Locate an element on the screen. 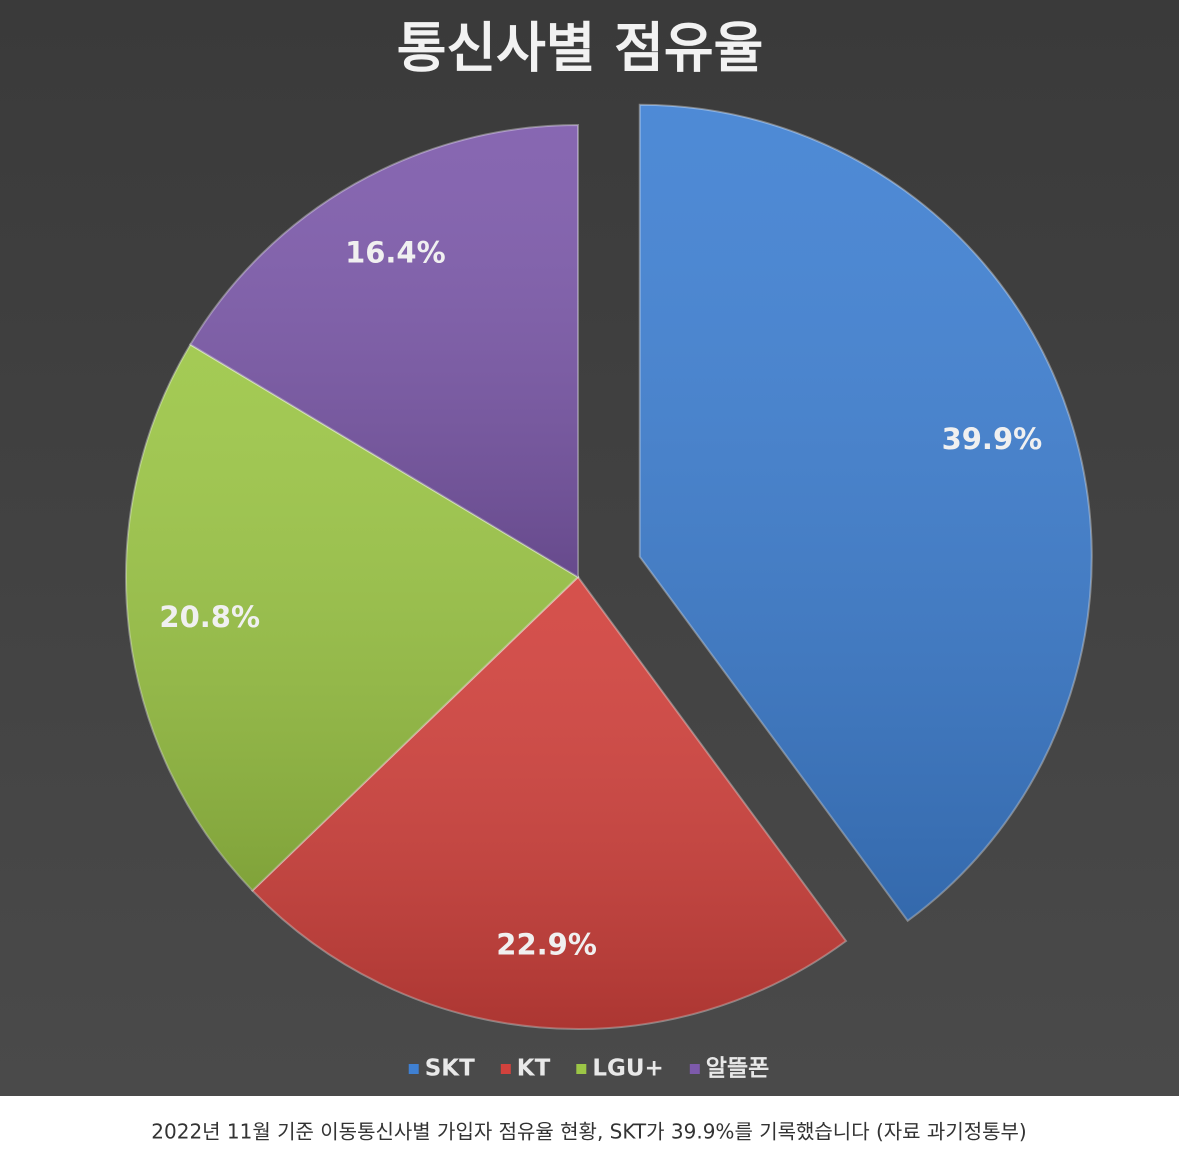 The image size is (1179, 1161). legend-label: SKT is located at coordinates (450, 1069).